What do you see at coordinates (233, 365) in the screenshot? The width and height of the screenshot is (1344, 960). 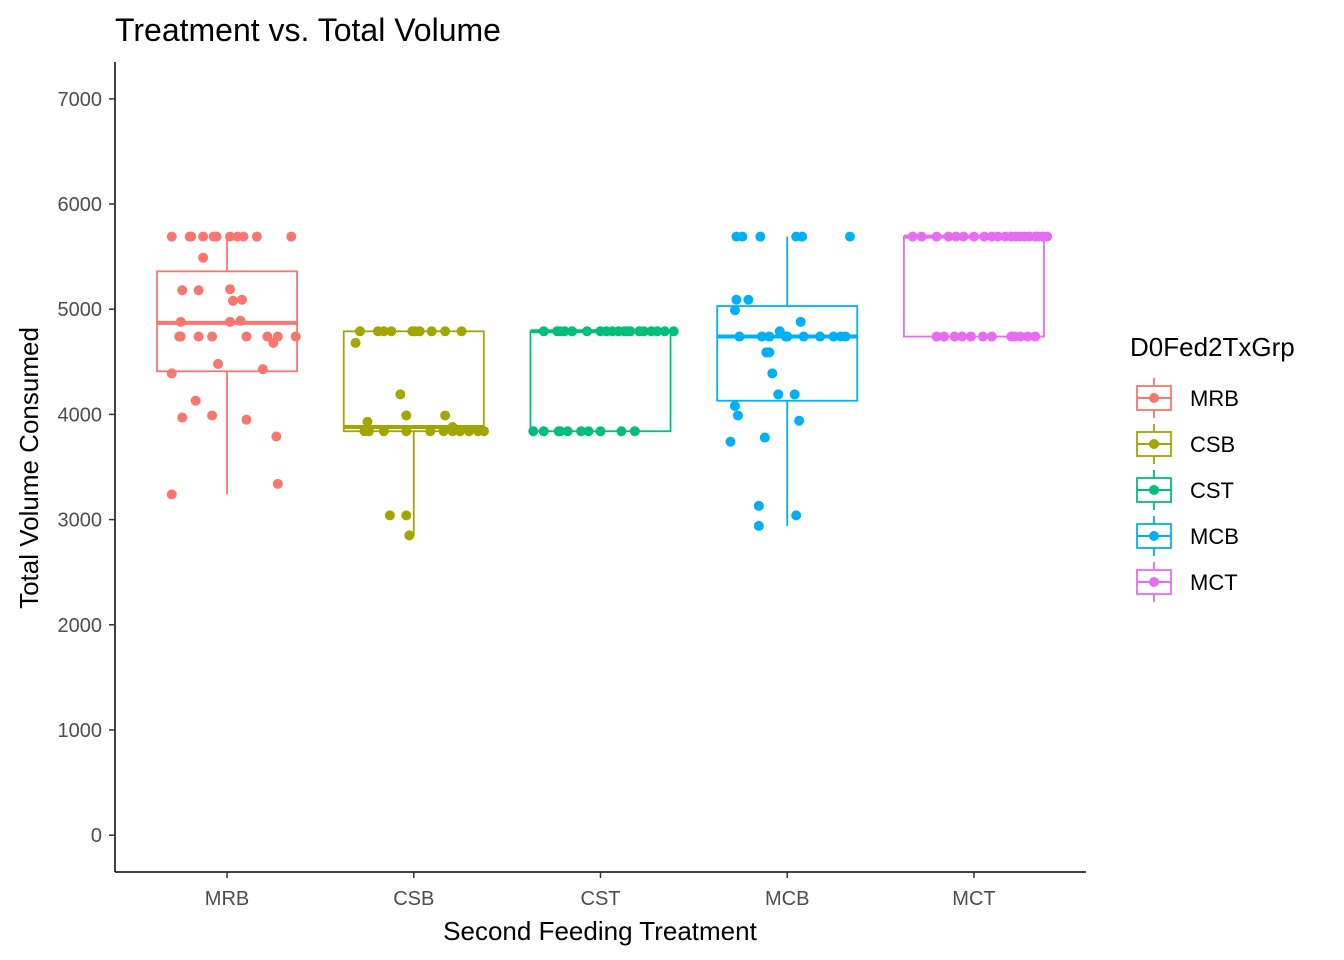 I see `points-mrb` at bounding box center [233, 365].